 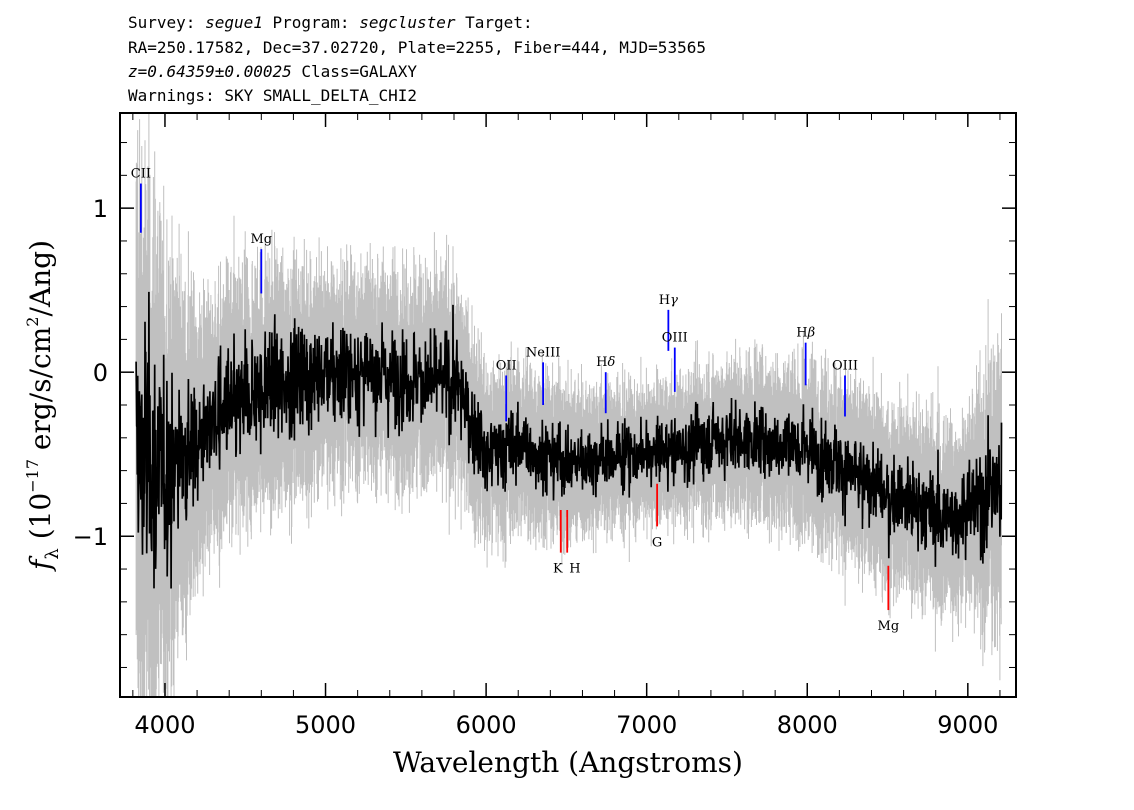 I want to click on redshift-value: z=0.64359±0.00025, so click(x=210, y=71).